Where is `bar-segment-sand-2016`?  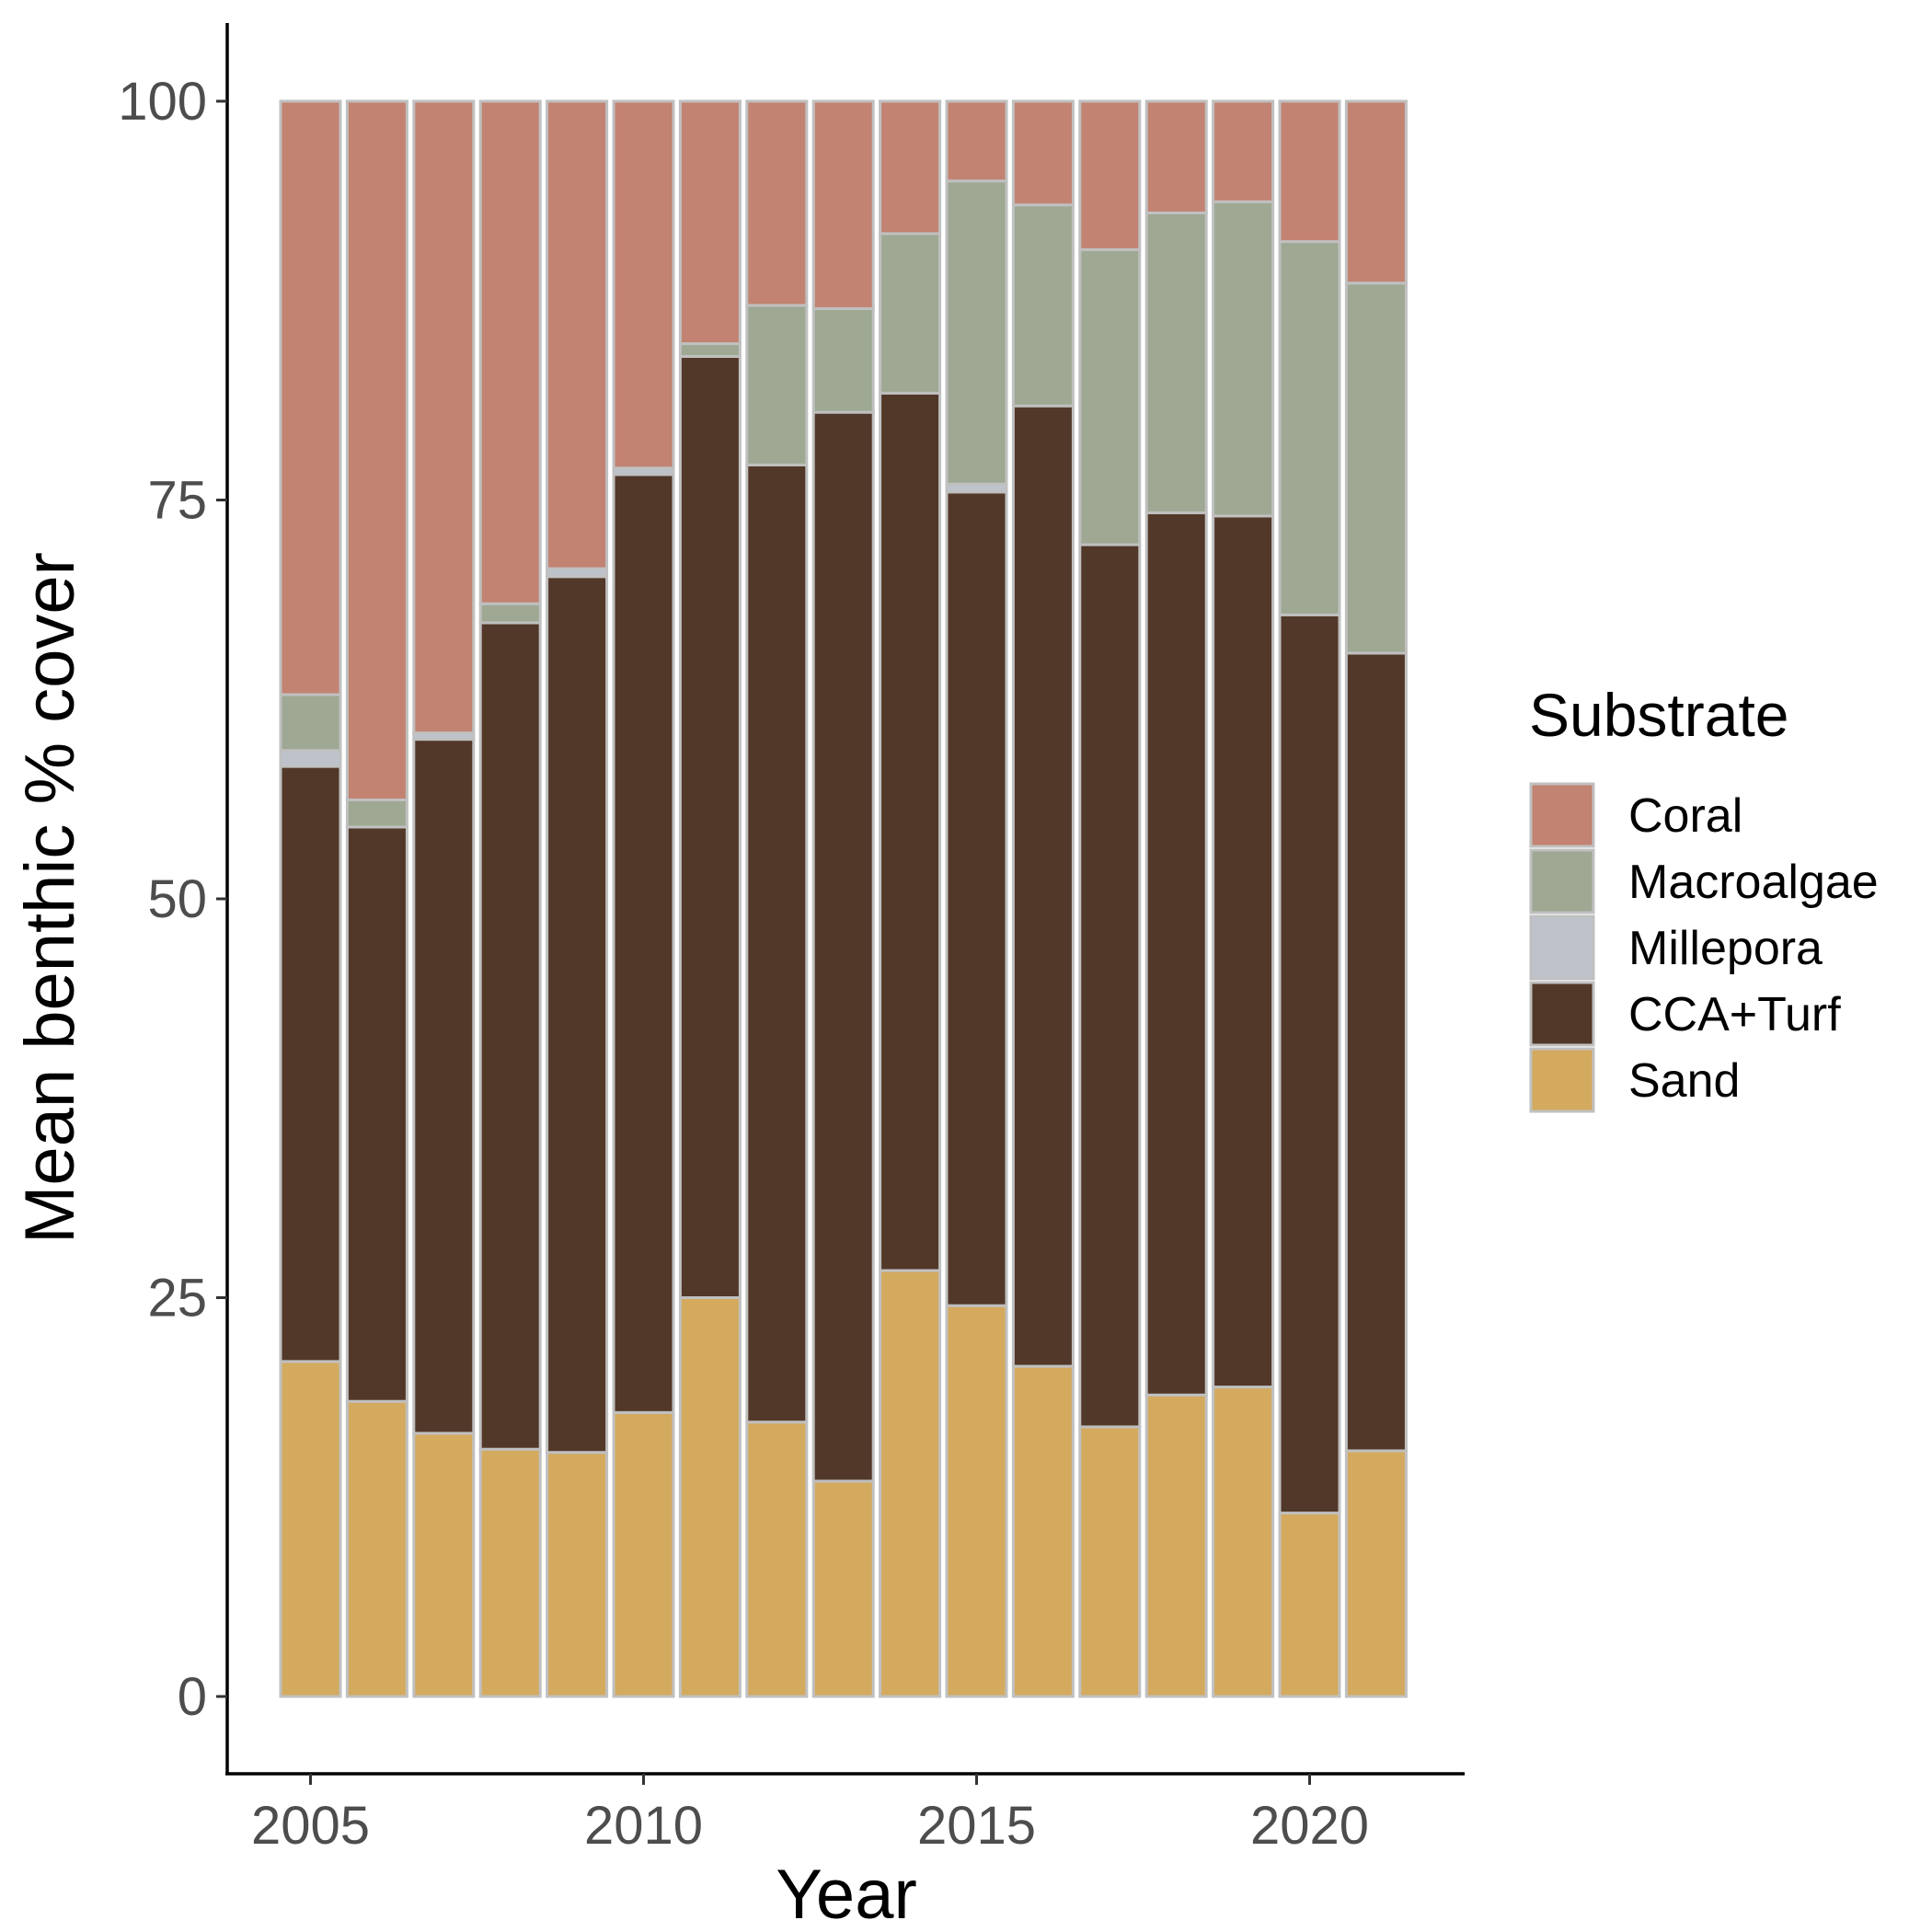
bar-segment-sand-2016 is located at coordinates (1043, 1531).